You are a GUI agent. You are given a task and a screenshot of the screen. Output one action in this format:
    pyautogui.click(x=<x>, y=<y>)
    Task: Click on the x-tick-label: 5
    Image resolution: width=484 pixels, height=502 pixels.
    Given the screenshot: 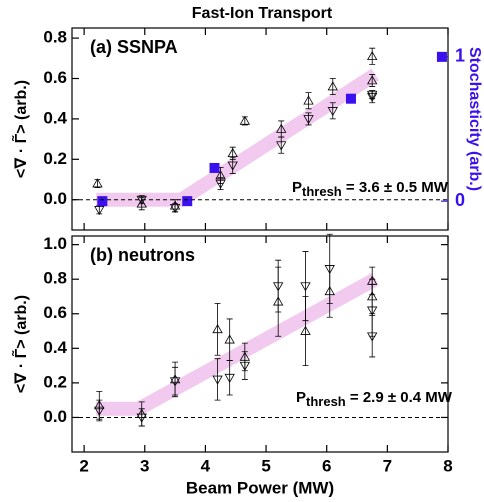 What is the action you would take?
    pyautogui.click(x=265, y=465)
    